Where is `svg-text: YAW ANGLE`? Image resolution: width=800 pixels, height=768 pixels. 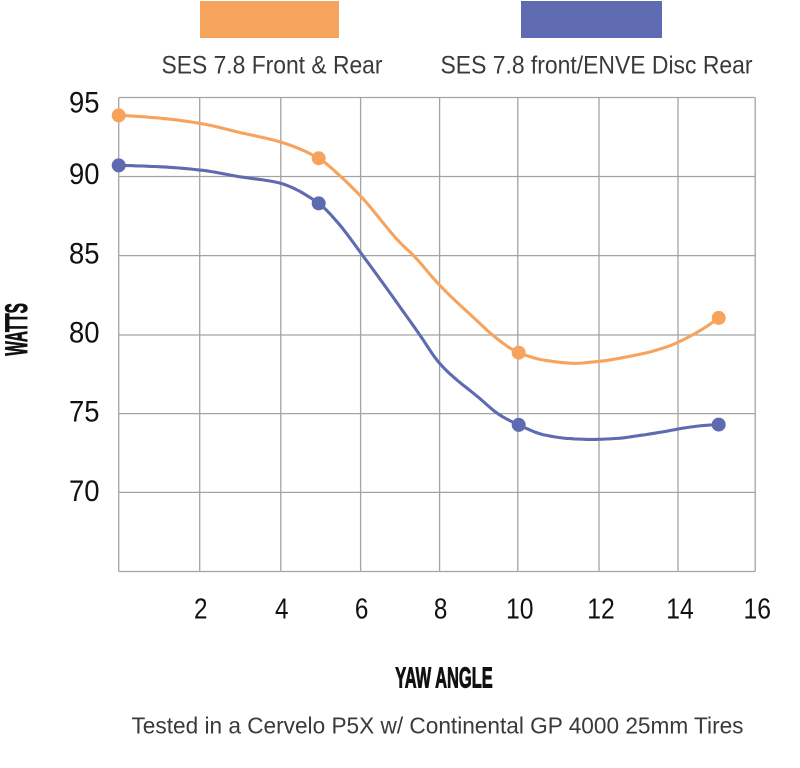 svg-text: YAW ANGLE is located at coordinates (444, 679).